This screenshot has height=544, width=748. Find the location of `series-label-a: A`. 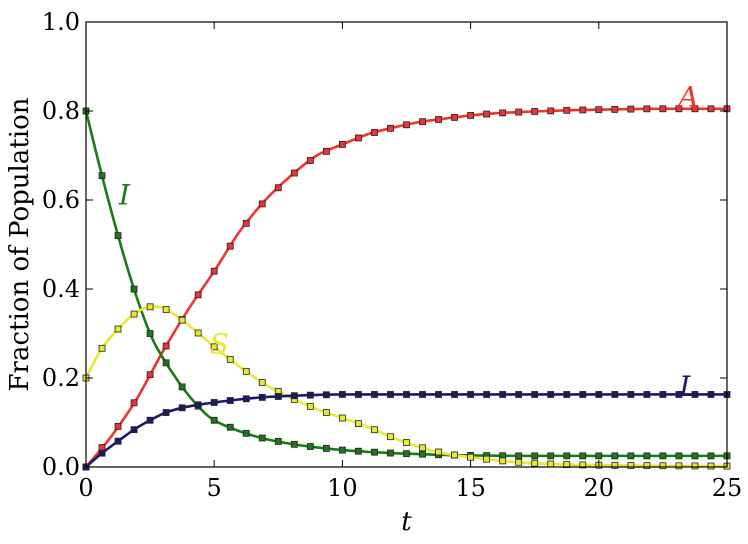

series-label-a: A is located at coordinates (686, 97).